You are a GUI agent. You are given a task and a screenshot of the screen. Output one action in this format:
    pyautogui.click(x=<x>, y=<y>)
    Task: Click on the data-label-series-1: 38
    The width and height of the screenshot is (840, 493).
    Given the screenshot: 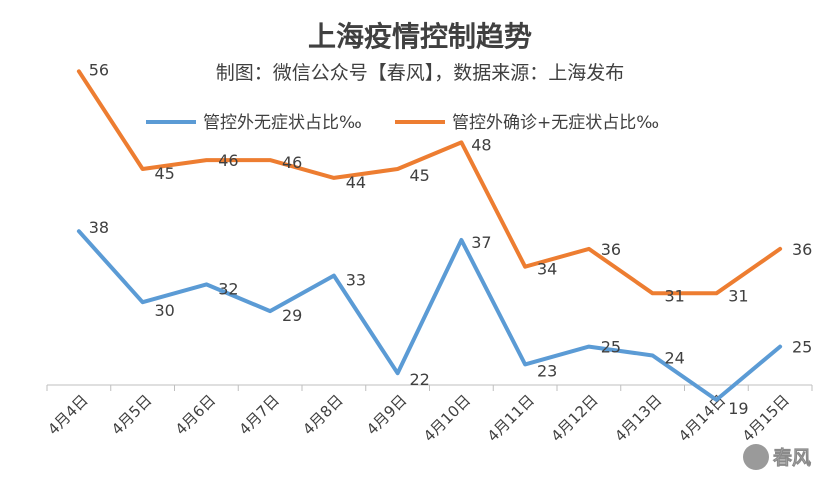 What is the action you would take?
    pyautogui.click(x=99, y=227)
    